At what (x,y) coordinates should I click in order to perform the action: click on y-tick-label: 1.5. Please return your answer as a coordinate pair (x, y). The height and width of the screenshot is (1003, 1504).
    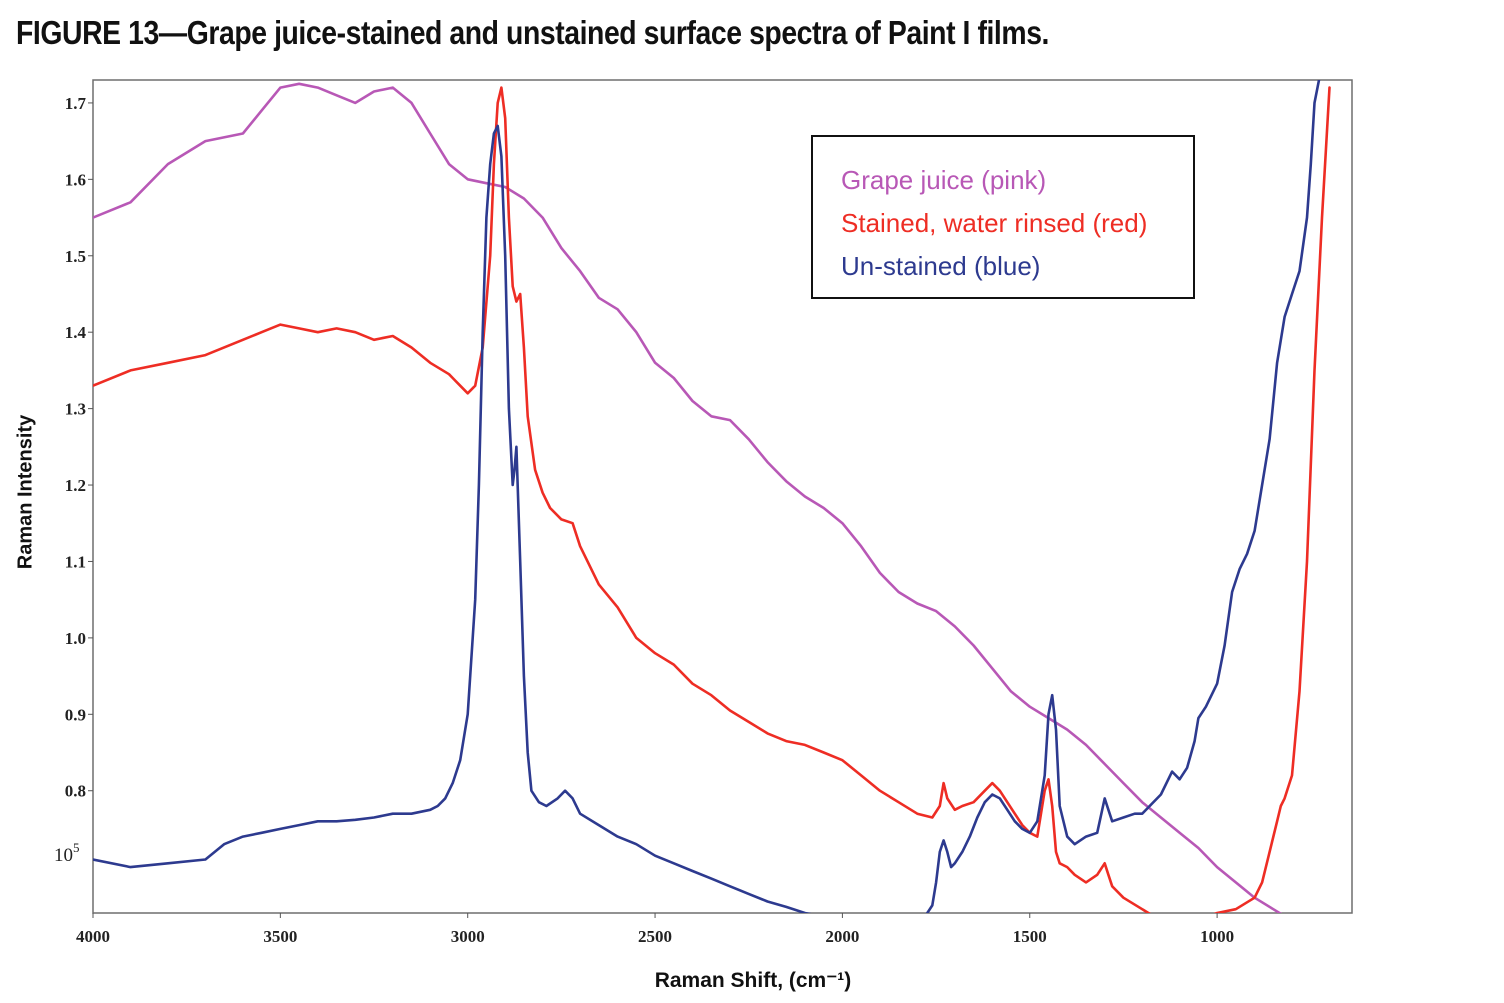
    Looking at the image, I should click on (75, 256).